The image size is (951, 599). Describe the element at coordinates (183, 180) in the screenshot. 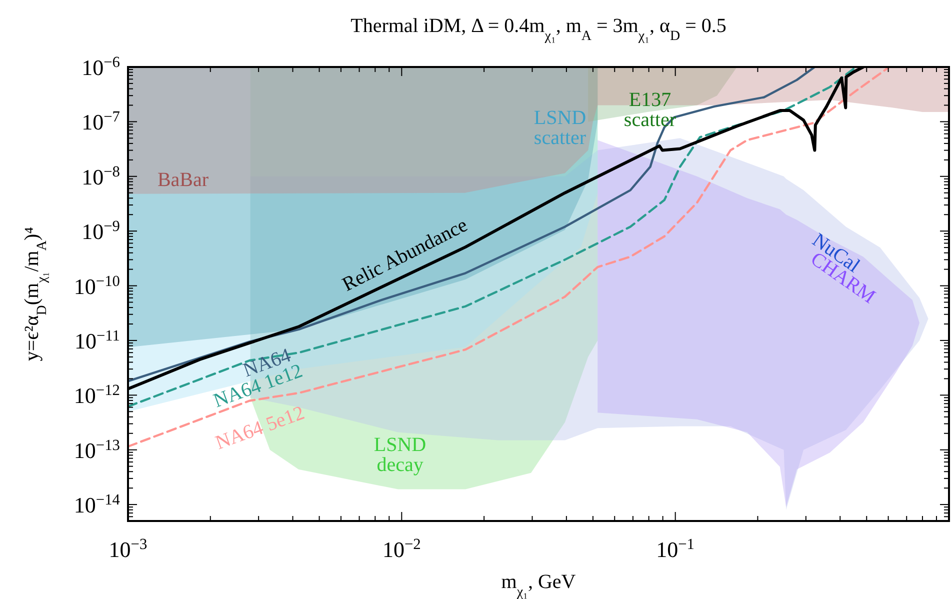

I see `annotation: BaBar` at that location.